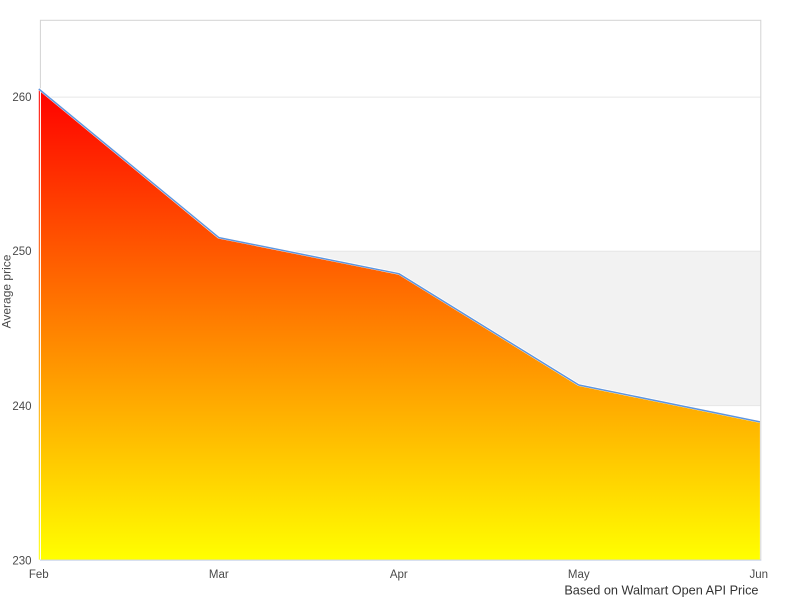  Describe the element at coordinates (39, 575) in the screenshot. I see `svg-text: Feb` at that location.